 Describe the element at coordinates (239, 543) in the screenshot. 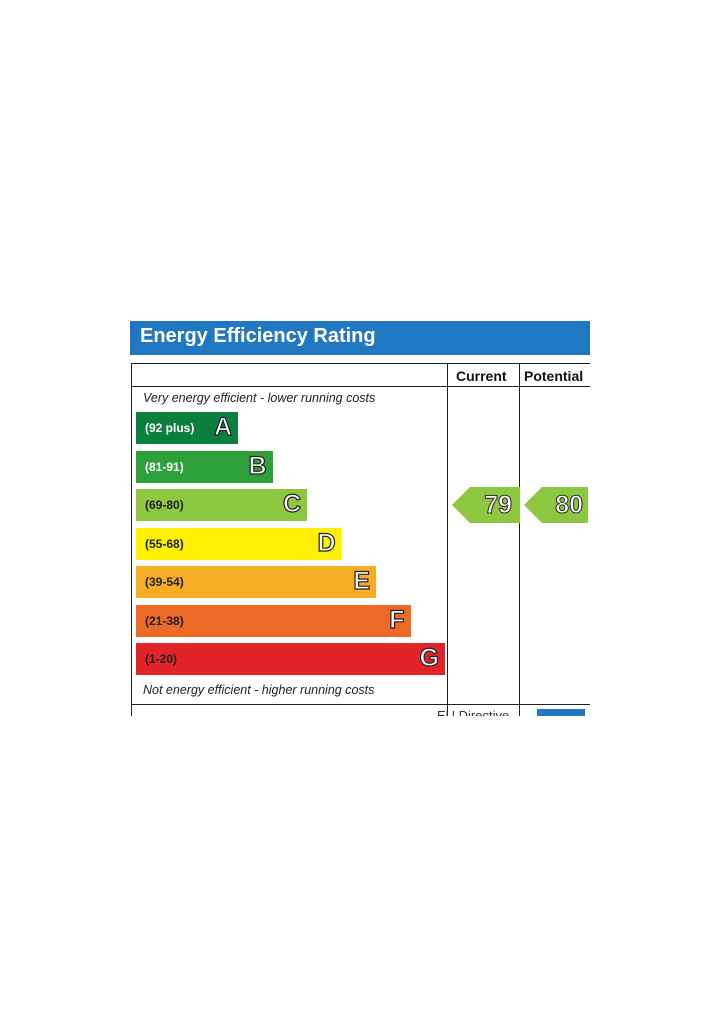

I see `band-d: (55-68) D` at that location.